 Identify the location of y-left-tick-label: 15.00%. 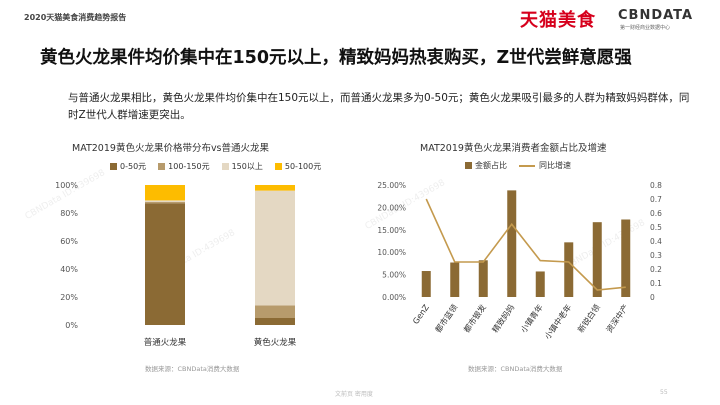
(391, 230).